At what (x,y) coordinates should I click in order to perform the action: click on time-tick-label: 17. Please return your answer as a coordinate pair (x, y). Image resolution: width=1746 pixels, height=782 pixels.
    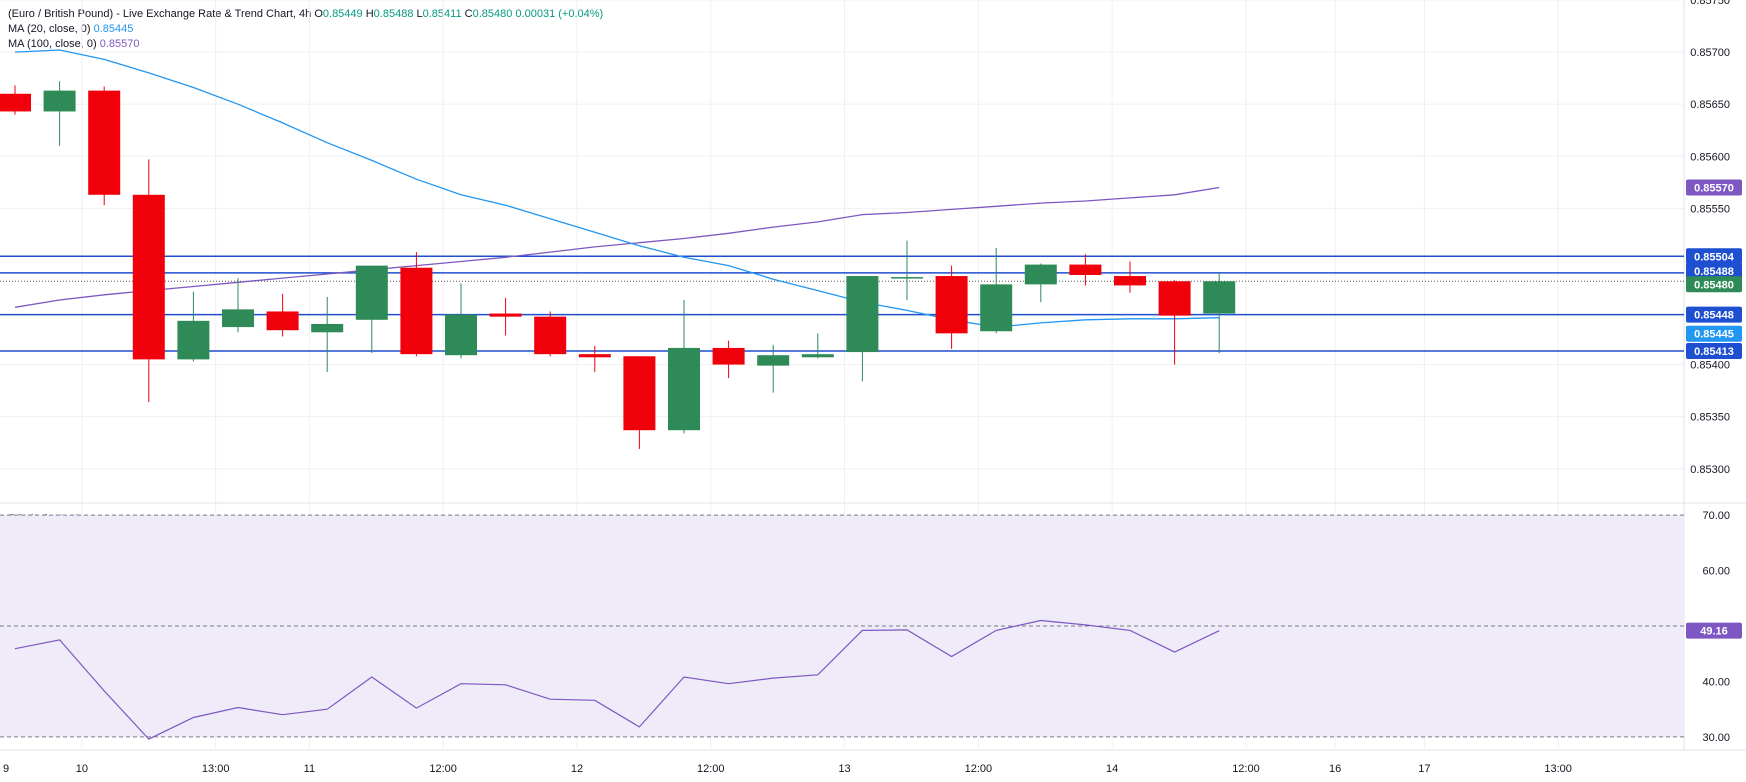
    Looking at the image, I should click on (1424, 769).